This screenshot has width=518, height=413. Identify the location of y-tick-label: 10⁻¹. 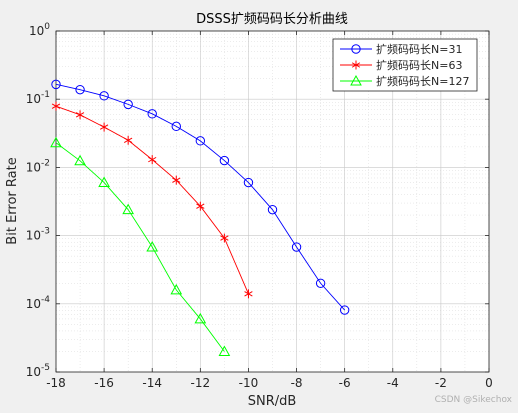
(38, 98).